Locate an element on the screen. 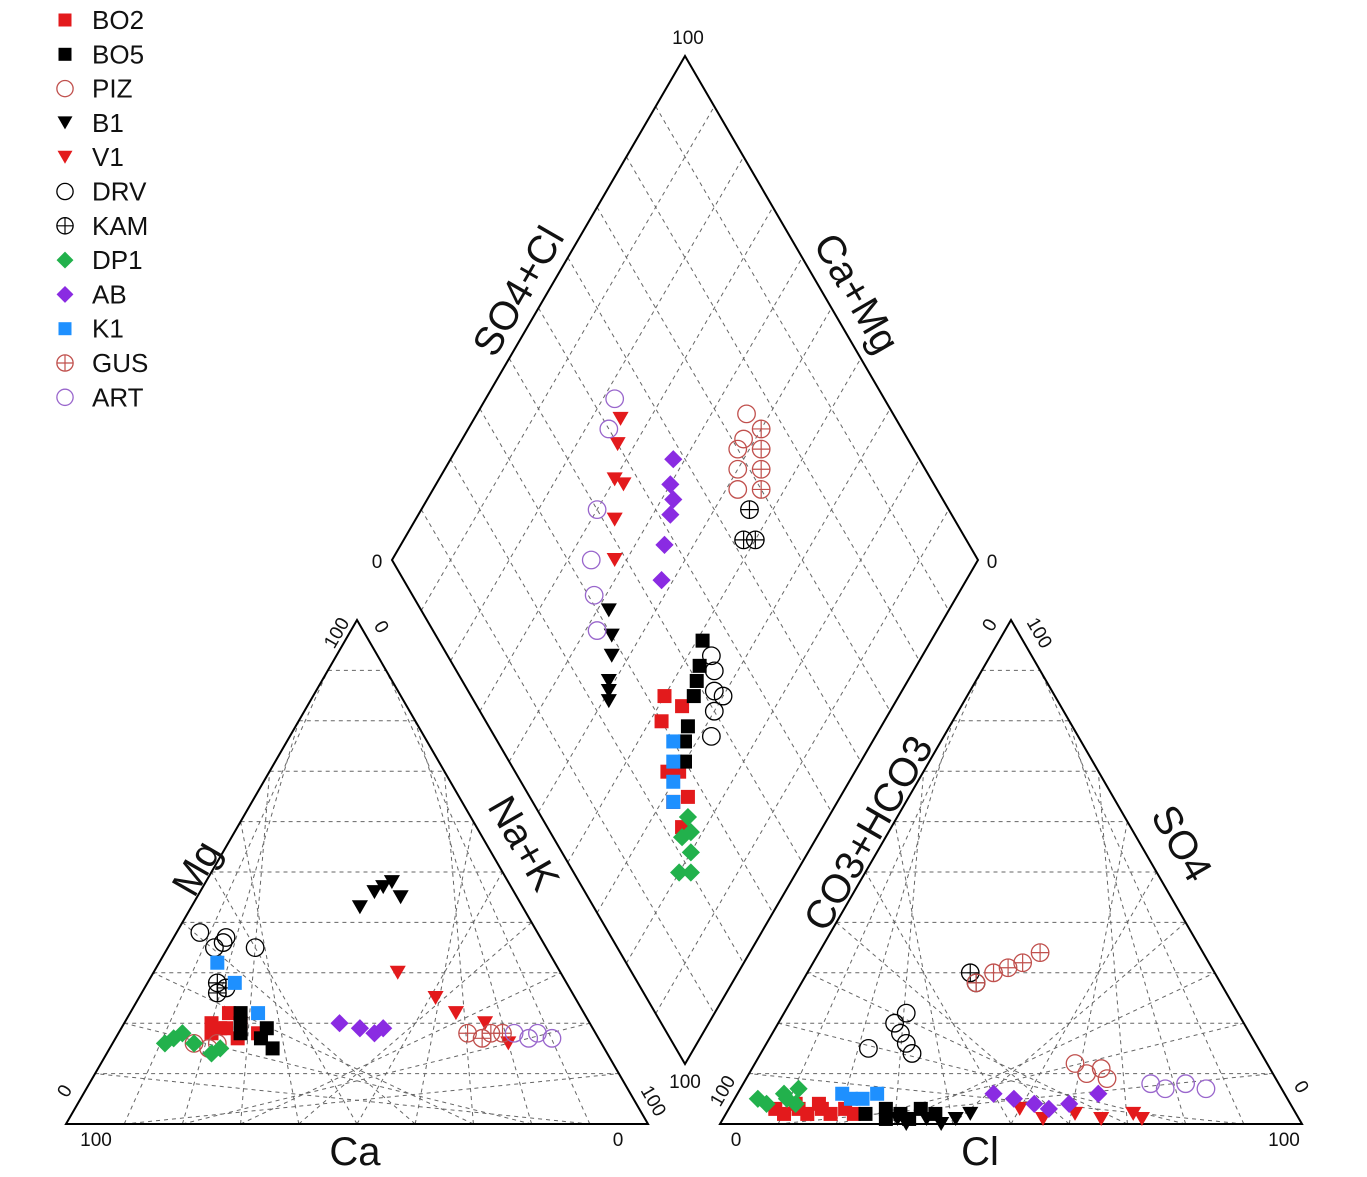  legend-label-bo2: BO2 is located at coordinates (118, 20).